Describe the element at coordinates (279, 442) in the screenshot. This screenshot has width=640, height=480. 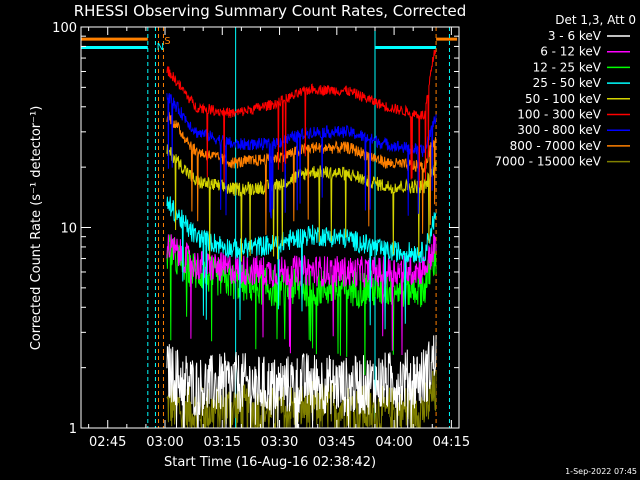
I see `x-tick-label: 03:30` at that location.